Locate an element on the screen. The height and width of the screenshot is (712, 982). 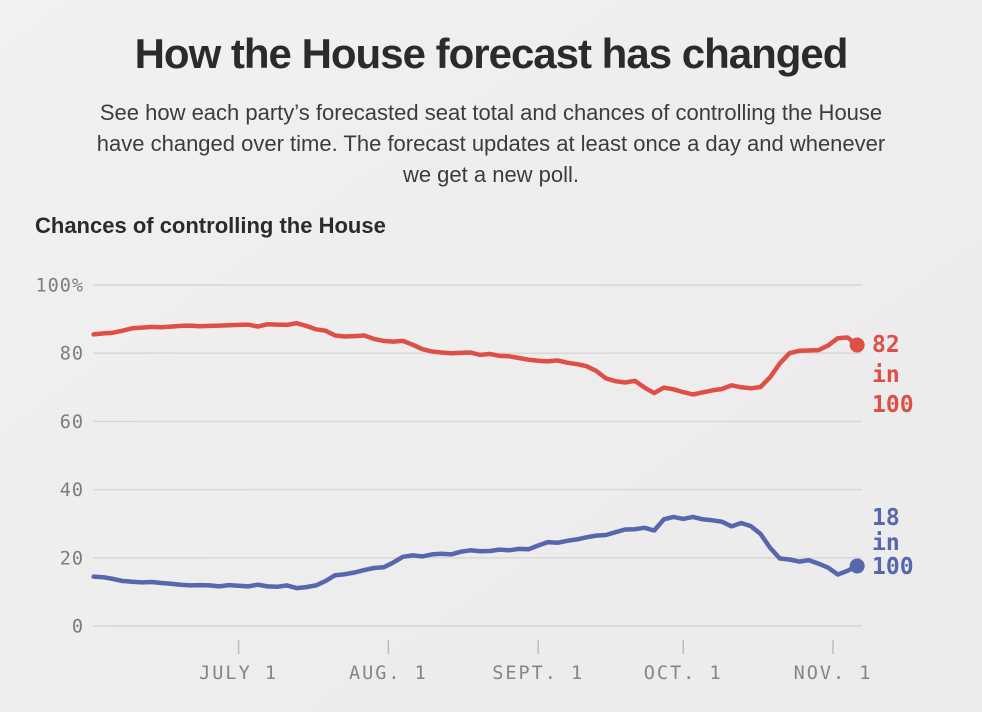
republican-final-label: 82 in 100 is located at coordinates (893, 375).